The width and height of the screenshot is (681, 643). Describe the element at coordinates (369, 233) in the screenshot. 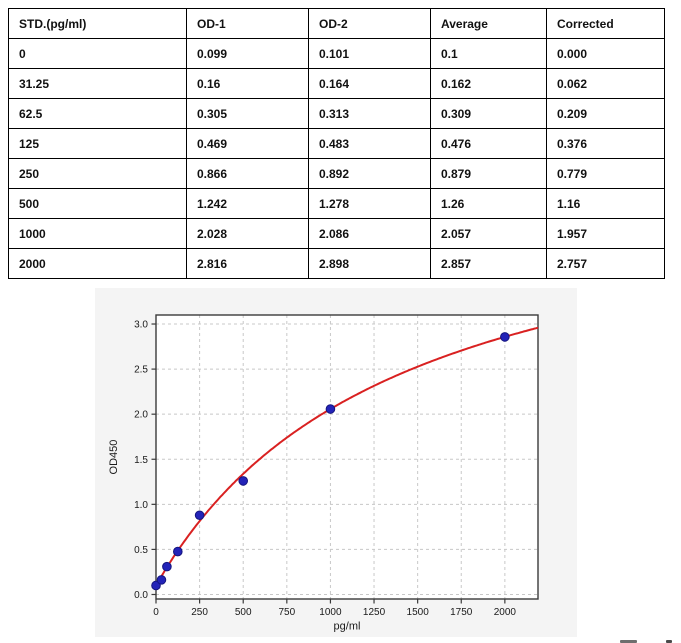

I see `table-cell: 2.086` at that location.